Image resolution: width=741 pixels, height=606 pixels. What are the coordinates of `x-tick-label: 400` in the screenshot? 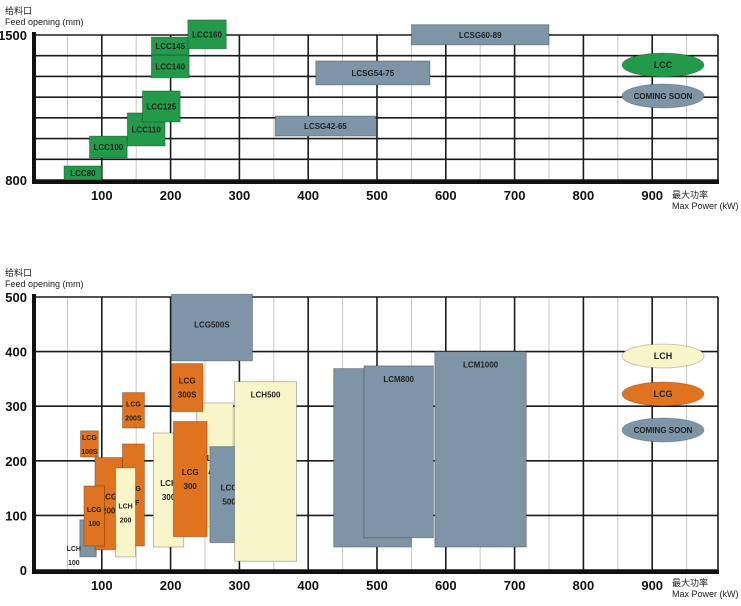 It's located at (308, 195).